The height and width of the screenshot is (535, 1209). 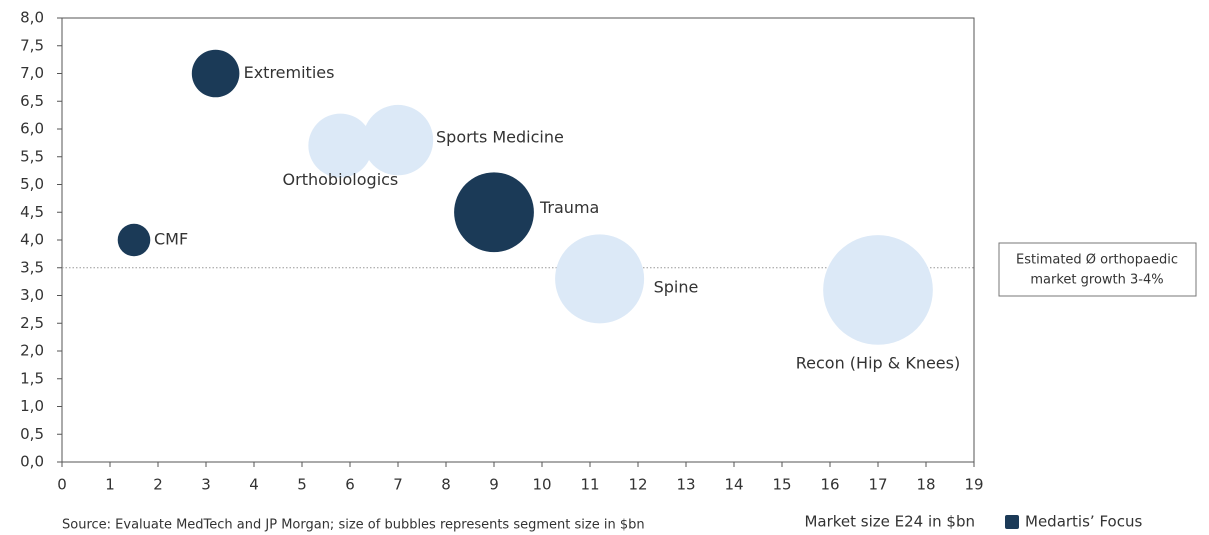 I want to click on x-tick-label: 9, so click(x=494, y=485).